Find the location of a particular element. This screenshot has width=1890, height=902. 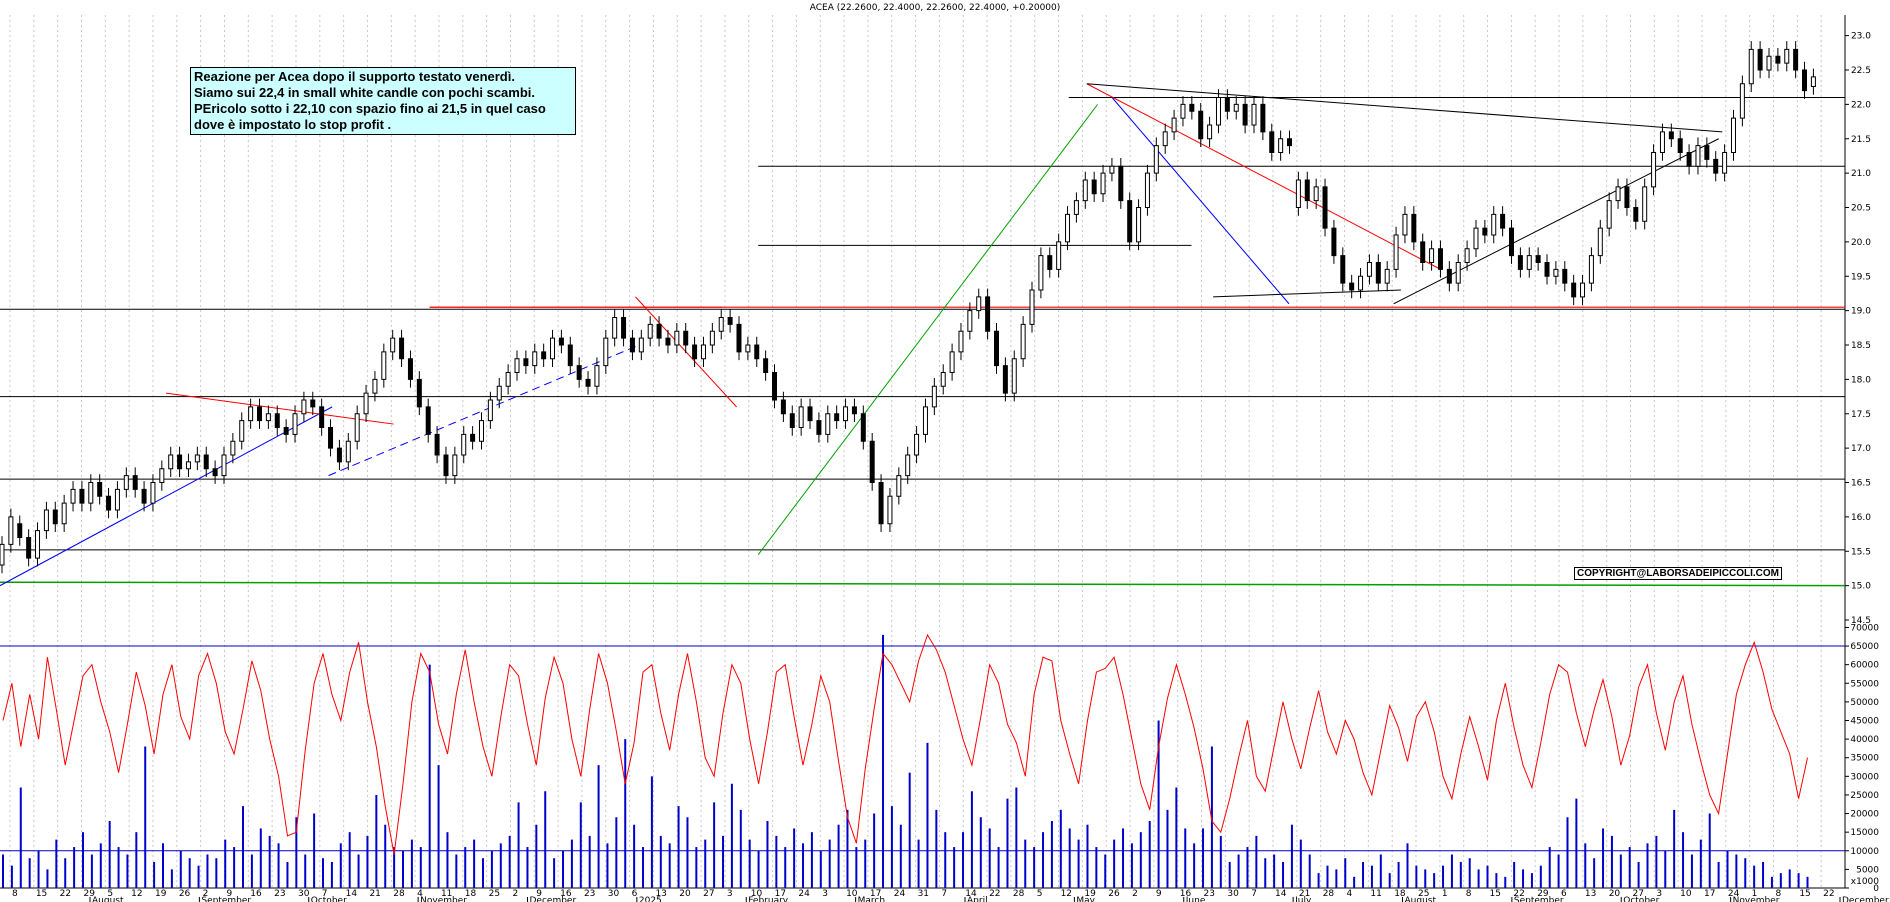

day-tick-label: 17 is located at coordinates (780, 894).